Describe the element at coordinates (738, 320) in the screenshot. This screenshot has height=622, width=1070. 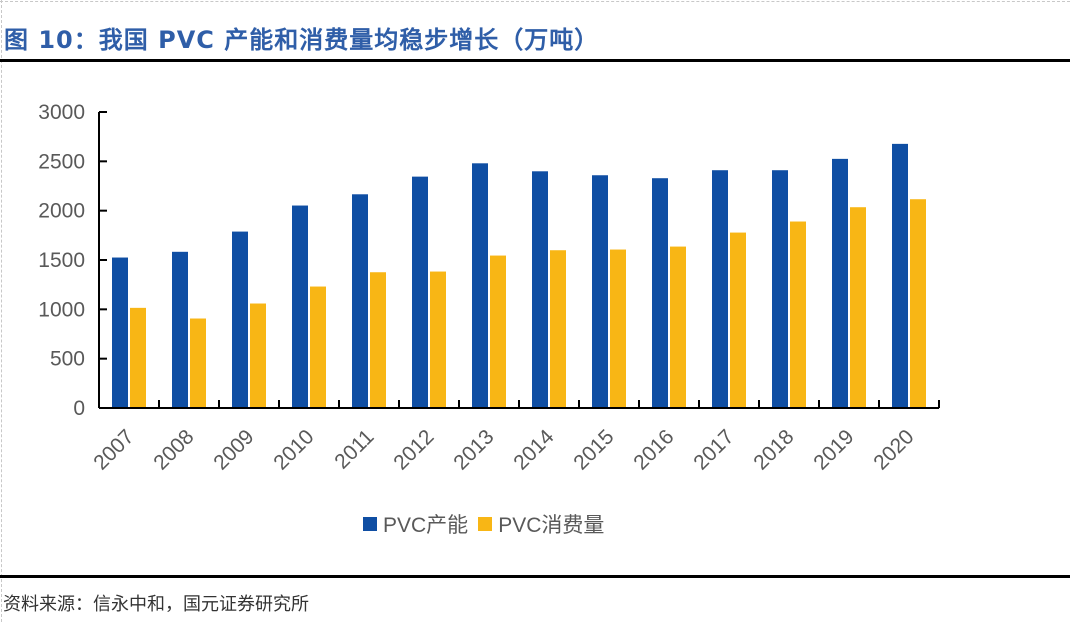
I see `bar-consumption-2017` at that location.